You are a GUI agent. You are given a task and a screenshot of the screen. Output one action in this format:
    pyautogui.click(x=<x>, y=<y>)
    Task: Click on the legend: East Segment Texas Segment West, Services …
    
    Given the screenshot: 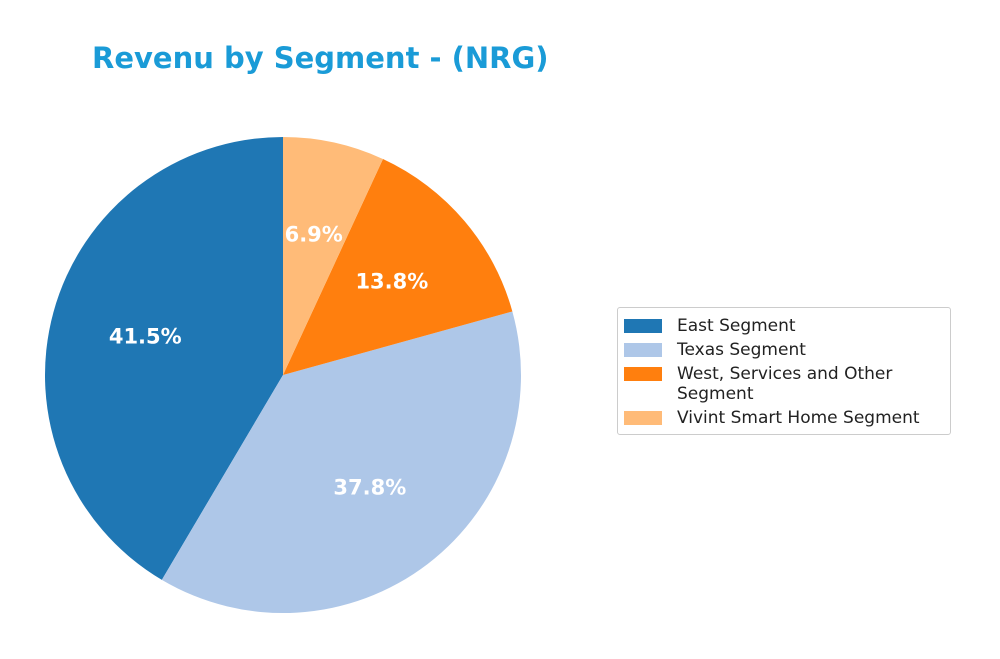 What is the action you would take?
    pyautogui.click(x=784, y=371)
    